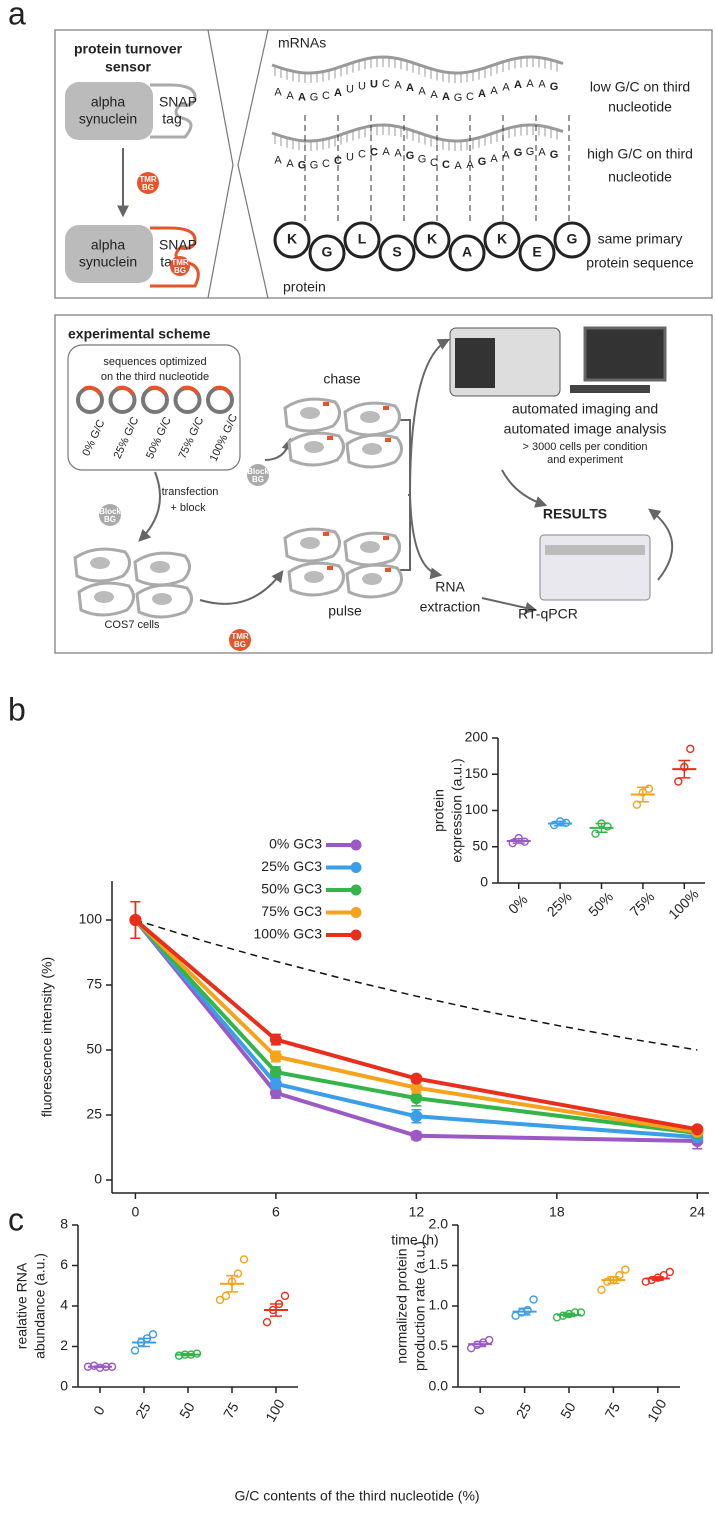 Image resolution: width=715 pixels, height=1517 pixels. What do you see at coordinates (342, 379) in the screenshot?
I see `label: chase` at bounding box center [342, 379].